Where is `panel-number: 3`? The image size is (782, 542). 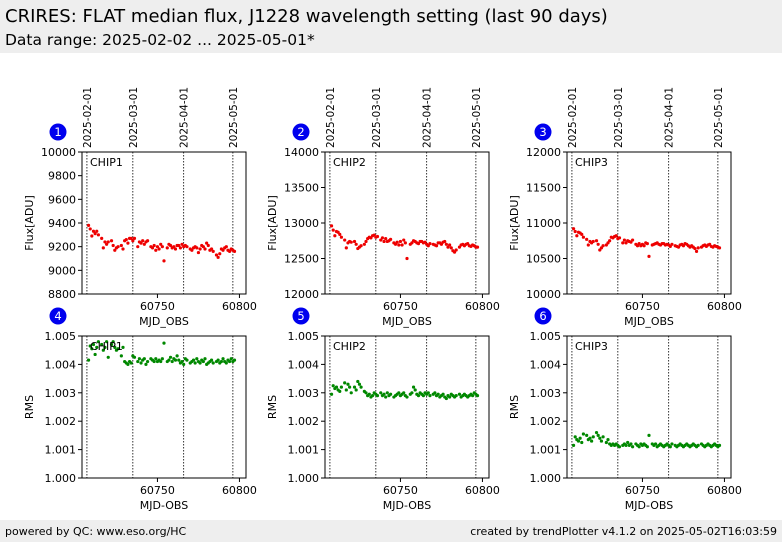 panel-number: 3 is located at coordinates (542, 132).